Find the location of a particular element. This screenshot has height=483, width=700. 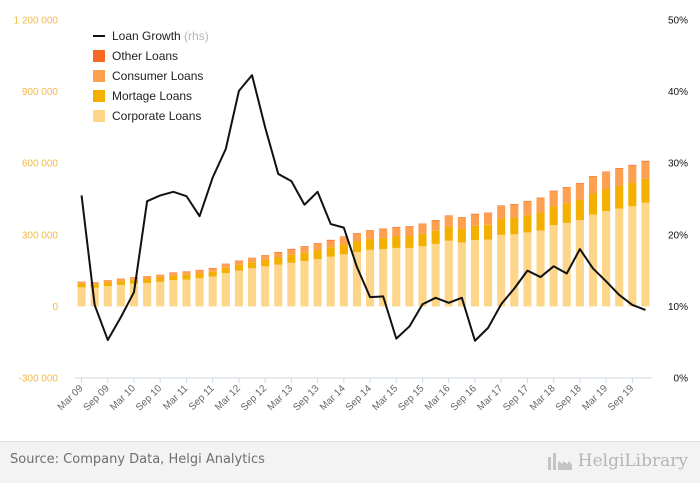

legend-item-mortage-loans: Mortage Loans is located at coordinates (142, 96).